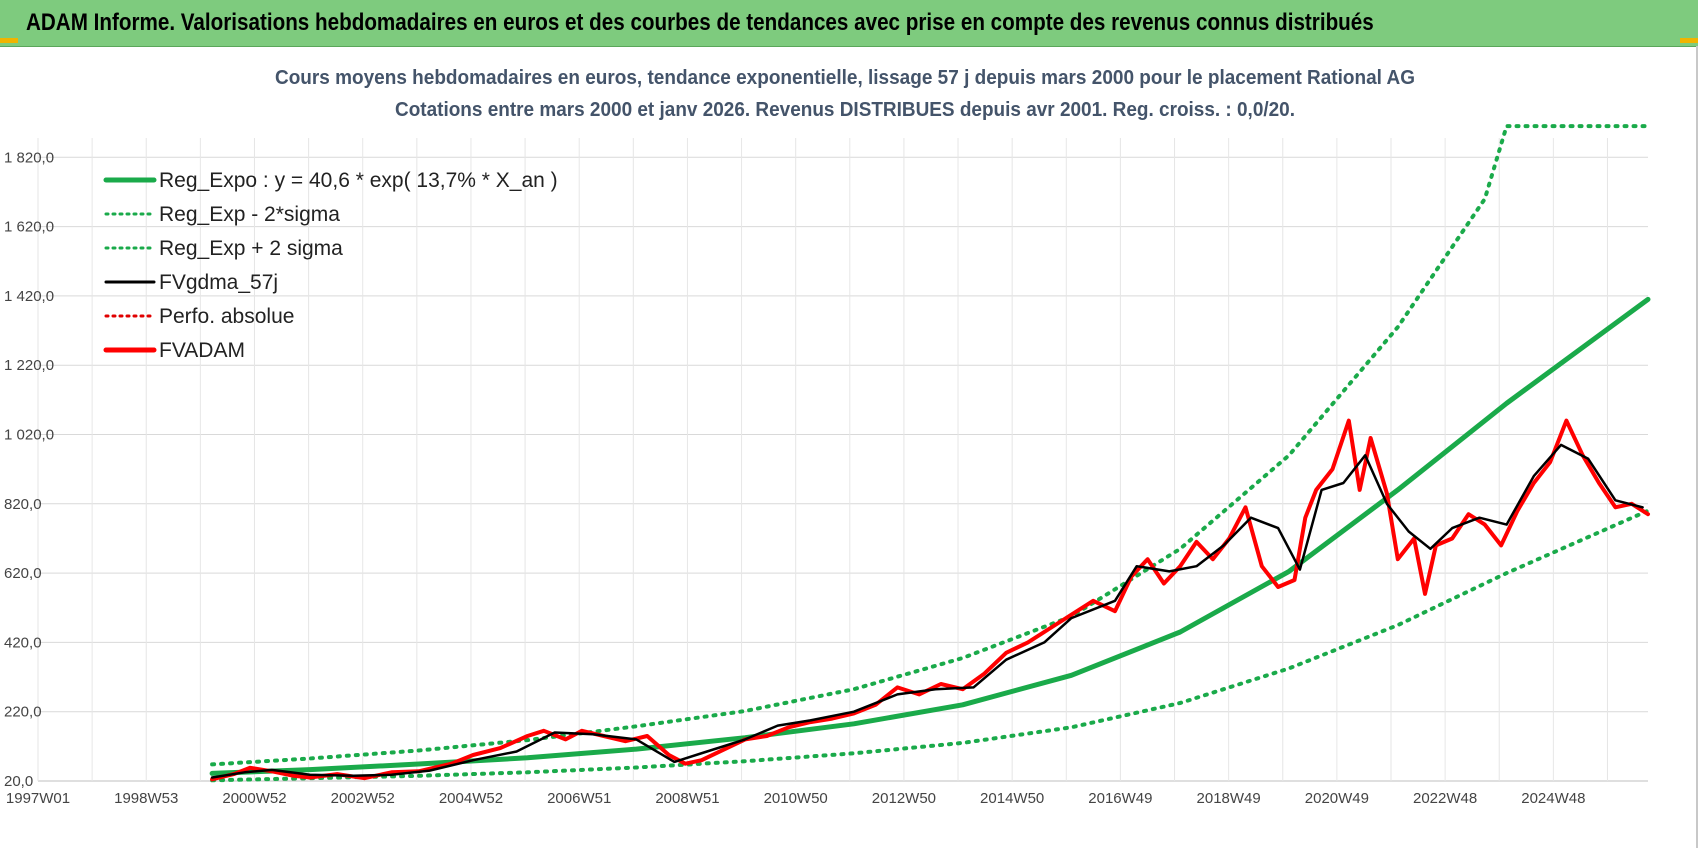  Describe the element at coordinates (579, 798) in the screenshot. I see `x-tick-label: 2006W51` at that location.